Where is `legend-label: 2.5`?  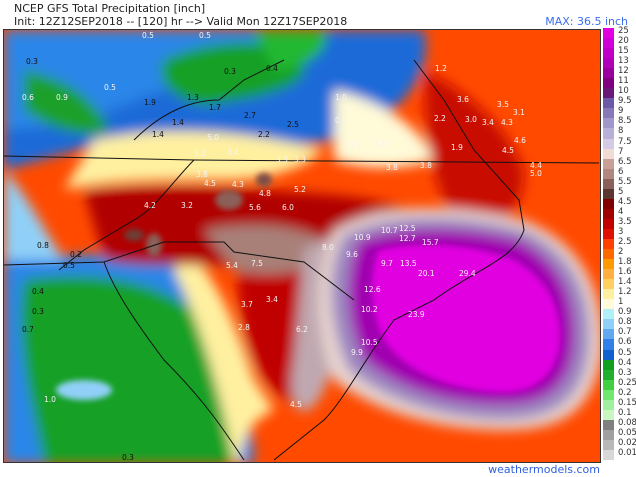
legend-label: 2.5 is located at coordinates (625, 241).